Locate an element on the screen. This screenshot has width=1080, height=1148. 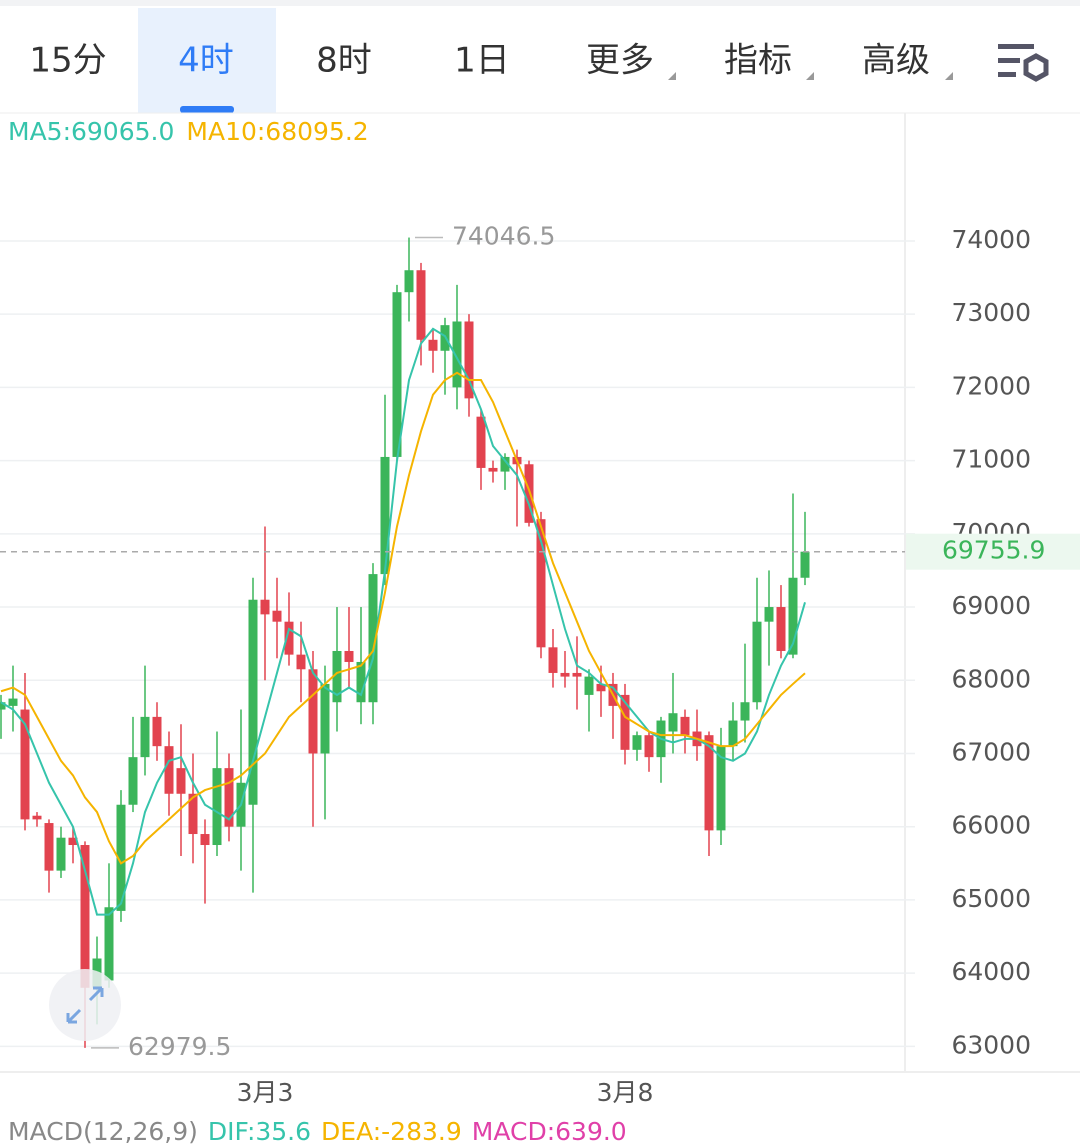
tab: 高级 is located at coordinates (896, 61).